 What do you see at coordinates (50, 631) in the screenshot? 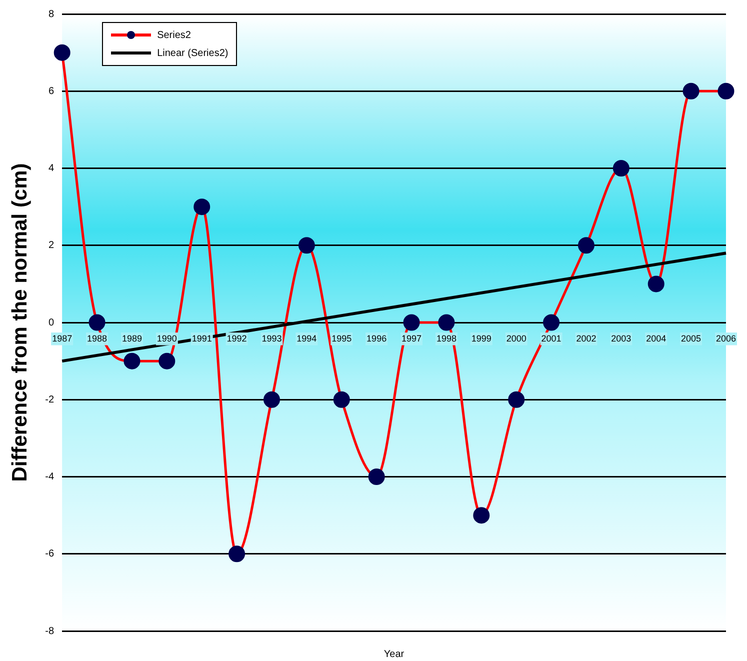
I see `y-tick-label: -8` at bounding box center [50, 631].